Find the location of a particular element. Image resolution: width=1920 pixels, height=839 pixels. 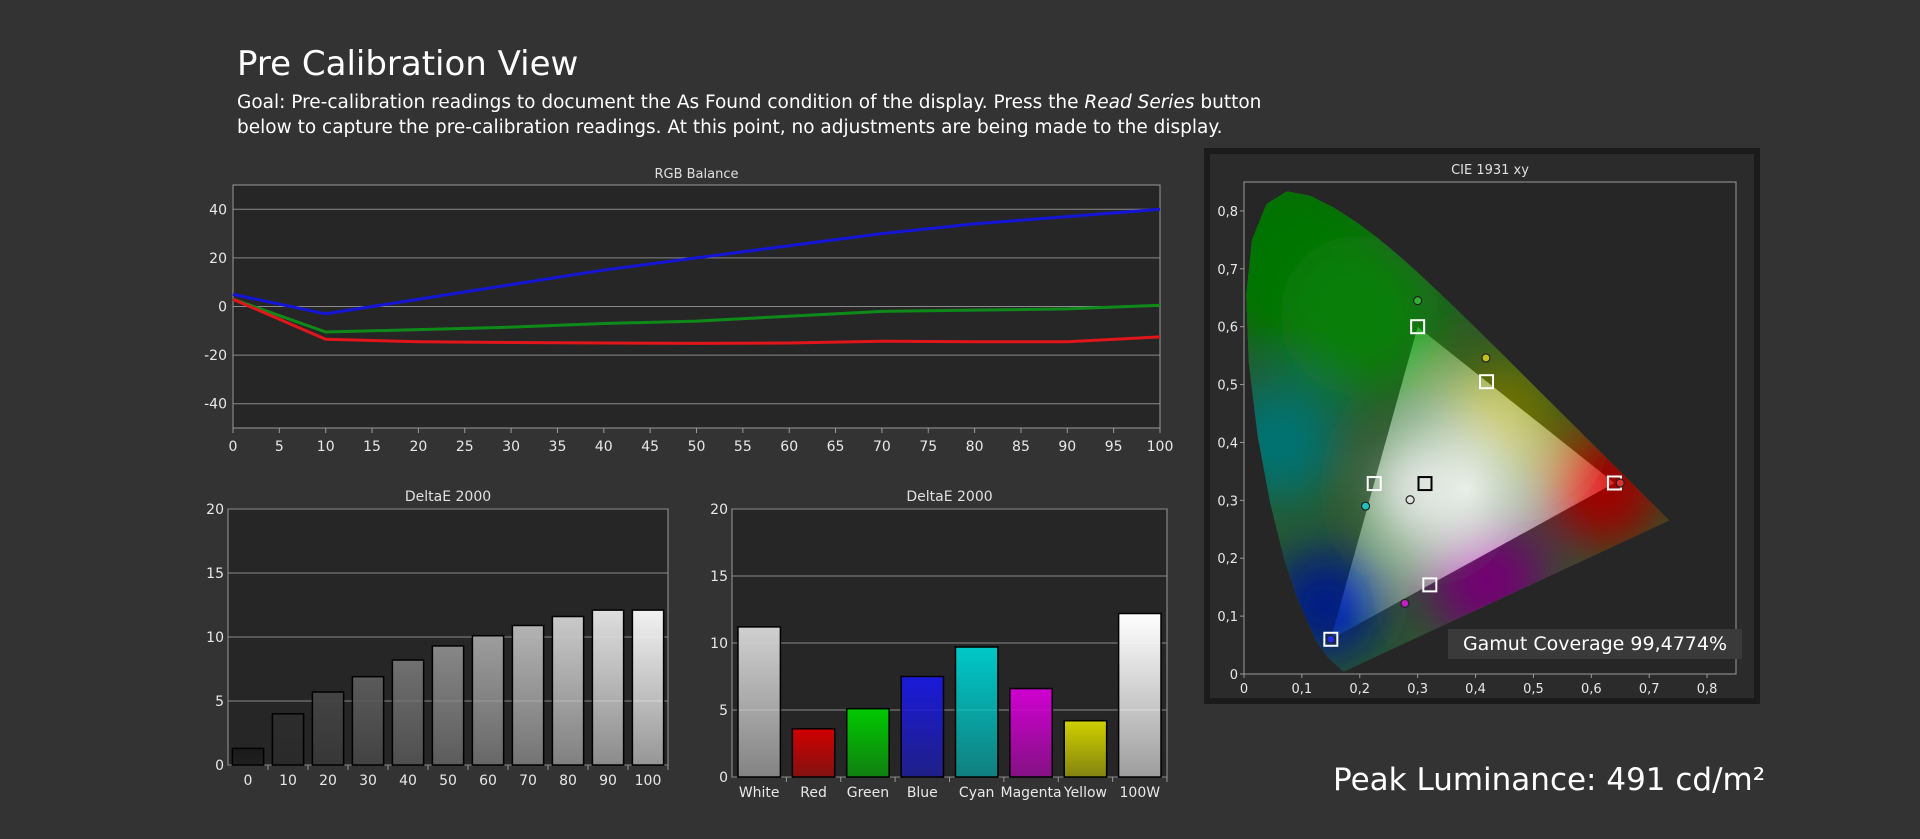

category-label: 0 is located at coordinates (248, 781).